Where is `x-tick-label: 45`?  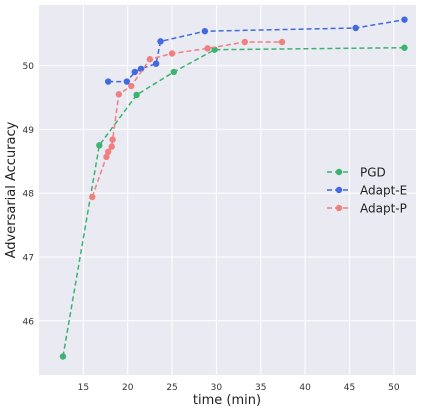
x-tick-label: 45 is located at coordinates (349, 388).